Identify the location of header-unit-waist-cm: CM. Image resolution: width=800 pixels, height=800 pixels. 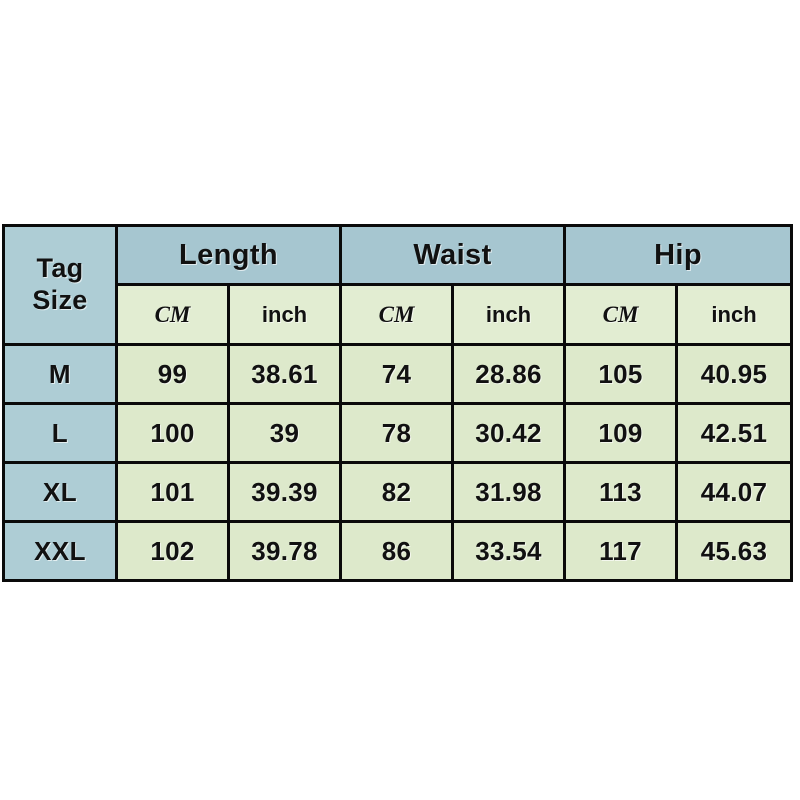
(397, 314).